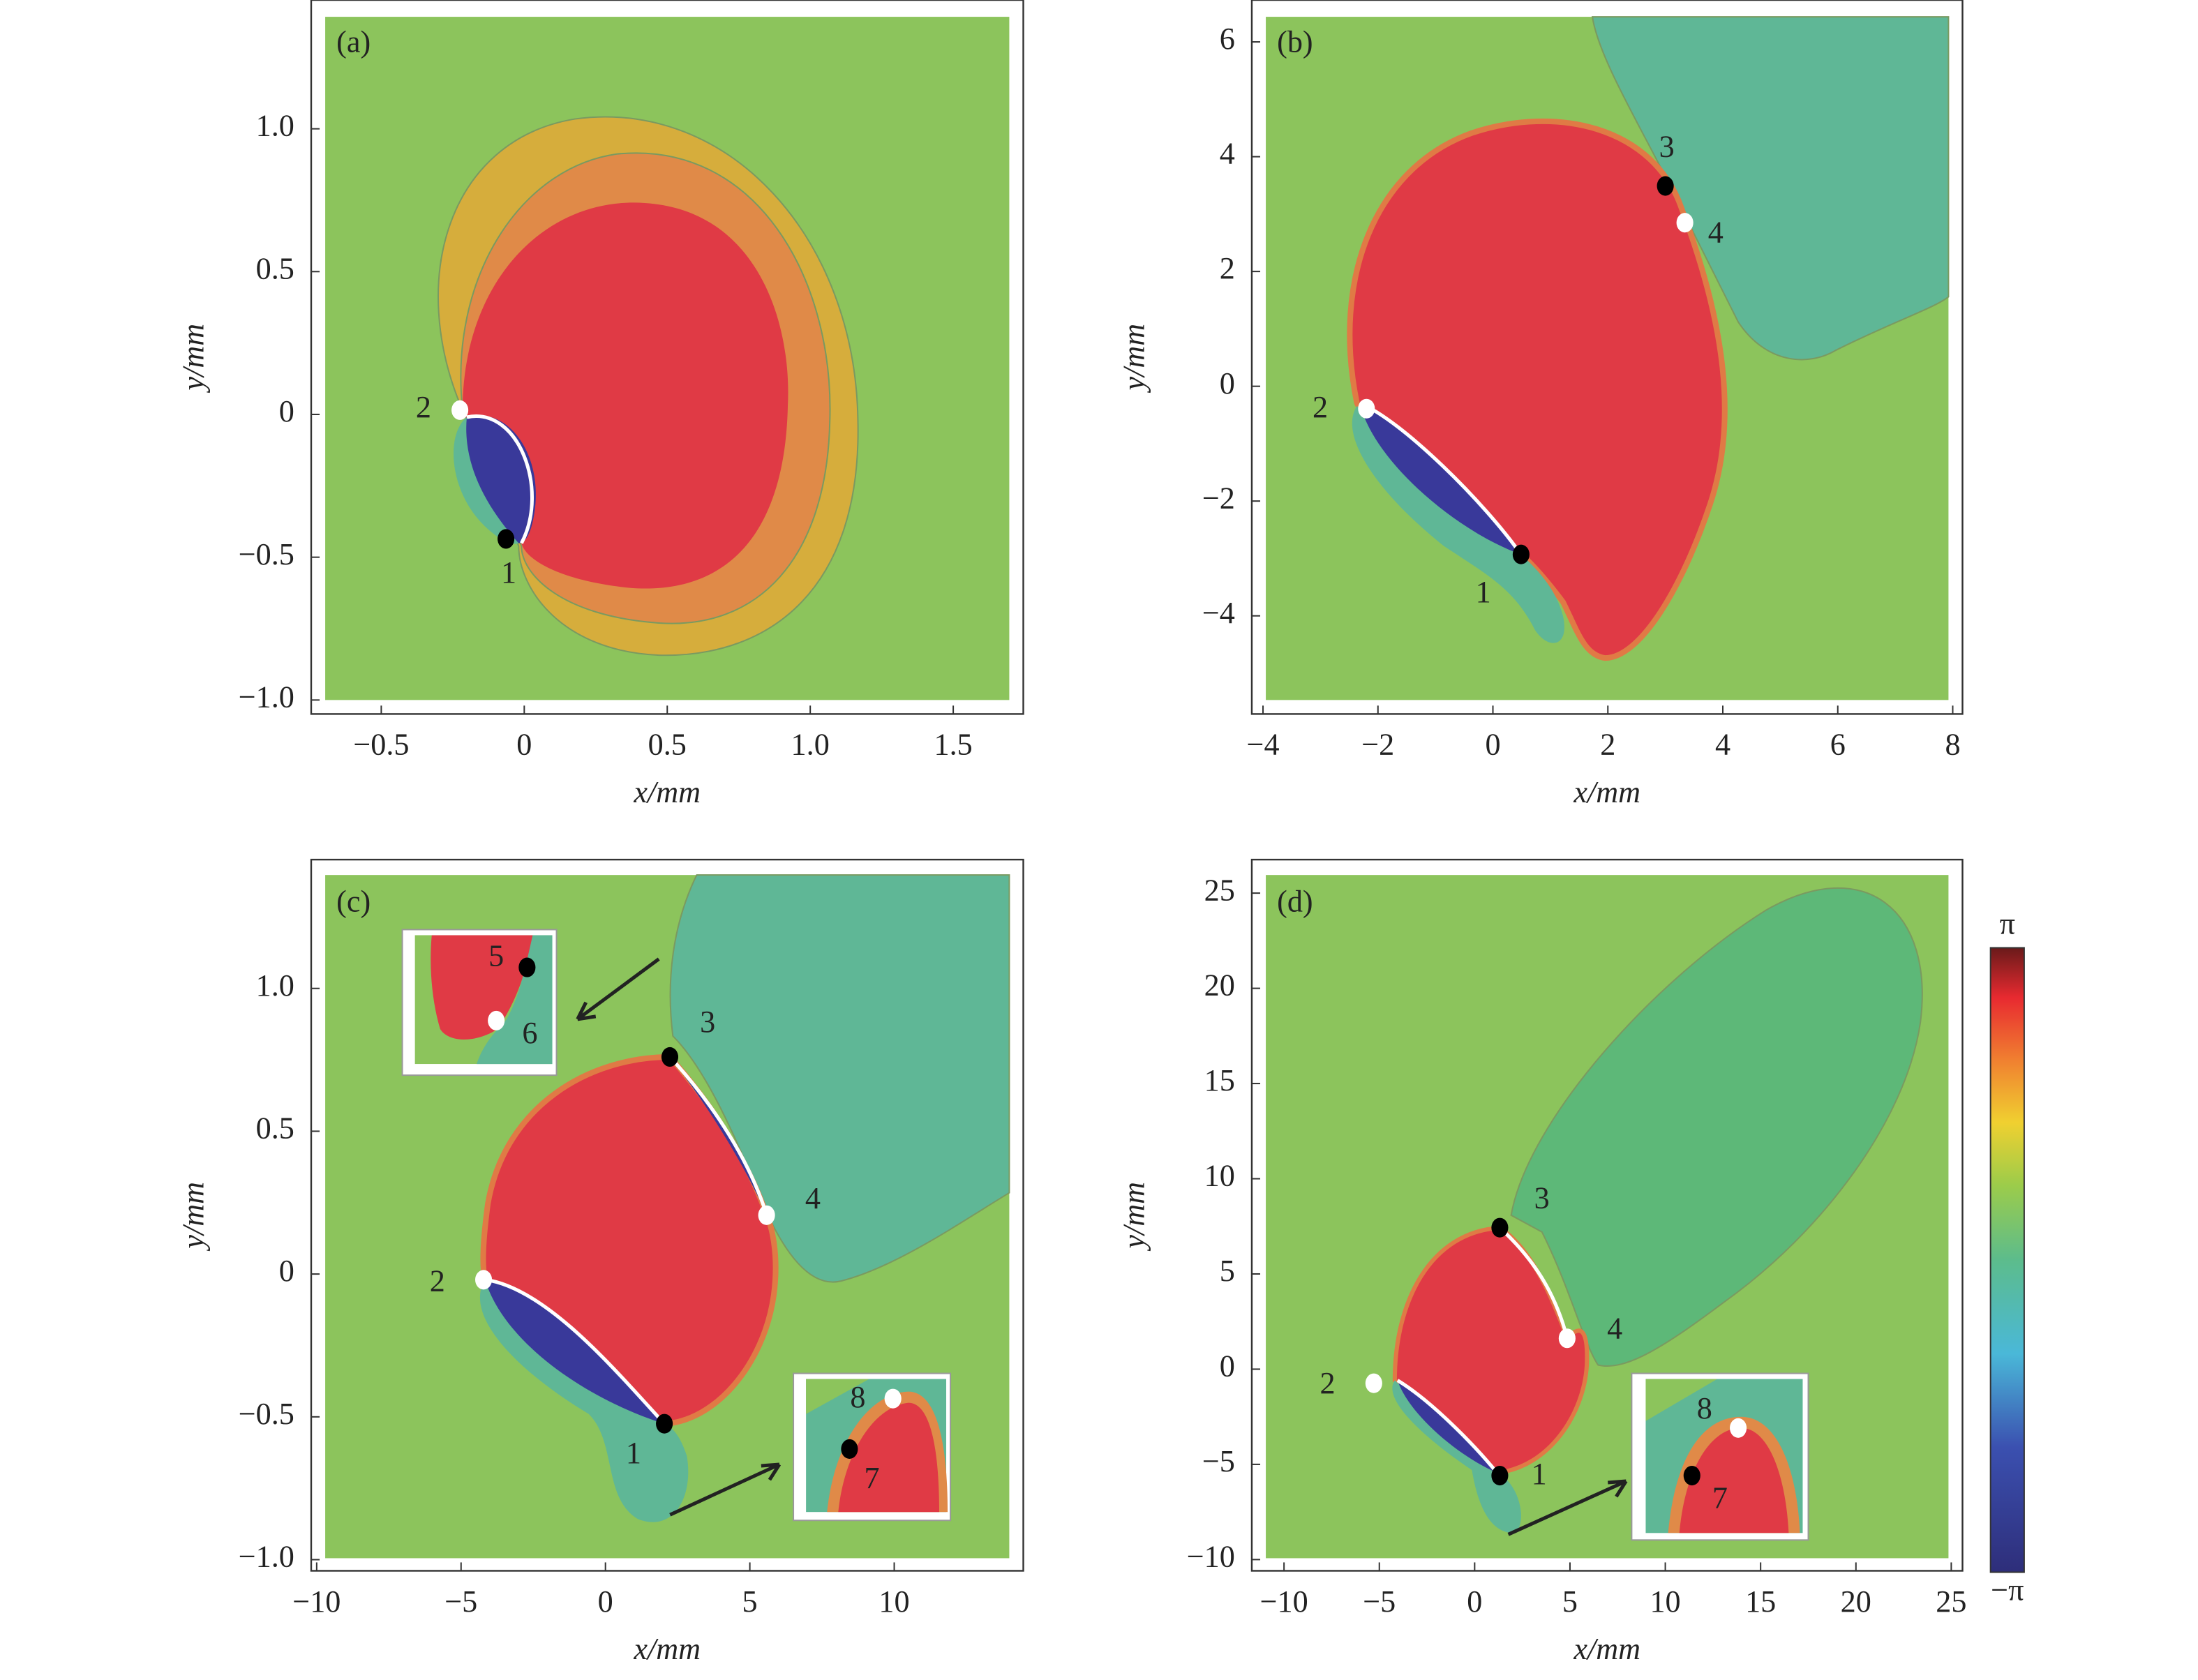  What do you see at coordinates (266, 1557) in the screenshot?
I see `y-tick-label: −1.0` at bounding box center [266, 1557].